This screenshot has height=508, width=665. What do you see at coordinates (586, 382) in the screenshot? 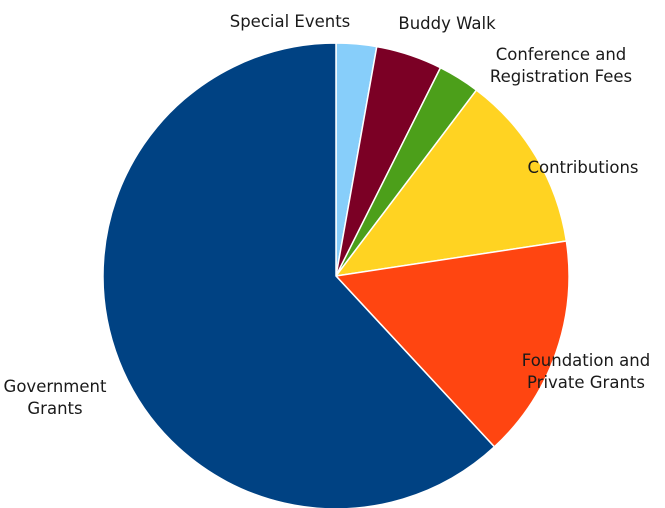
I see `slice-label-line: Private Grants` at bounding box center [586, 382].